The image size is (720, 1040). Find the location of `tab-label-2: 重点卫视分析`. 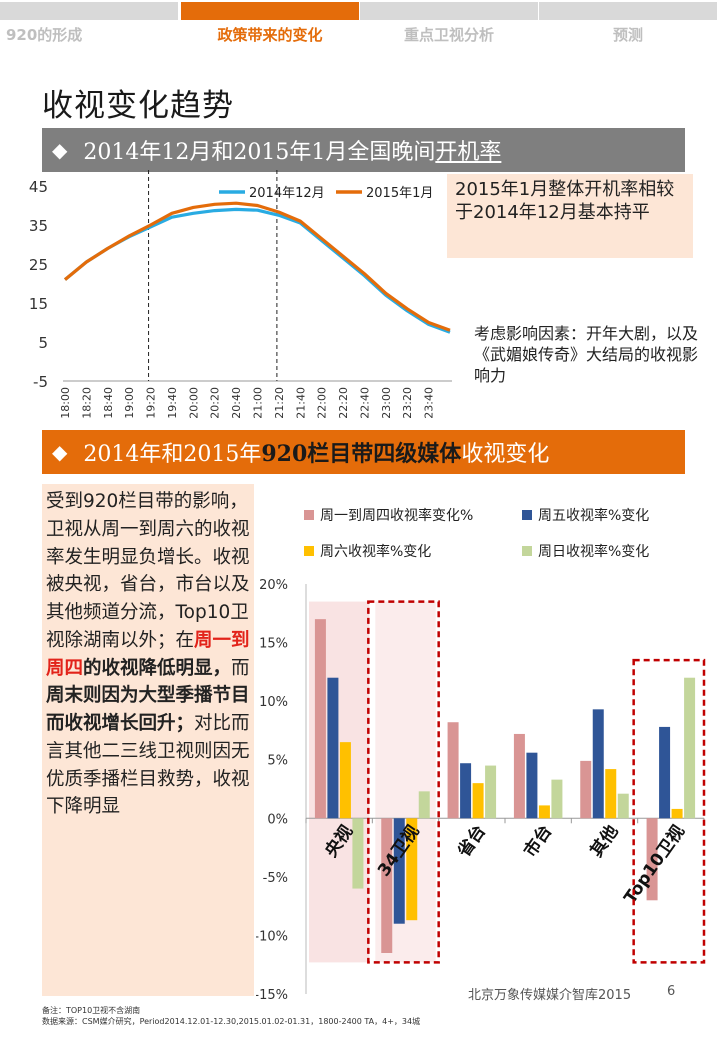

tab-label-2: 重点卫视分析 is located at coordinates (448, 35).